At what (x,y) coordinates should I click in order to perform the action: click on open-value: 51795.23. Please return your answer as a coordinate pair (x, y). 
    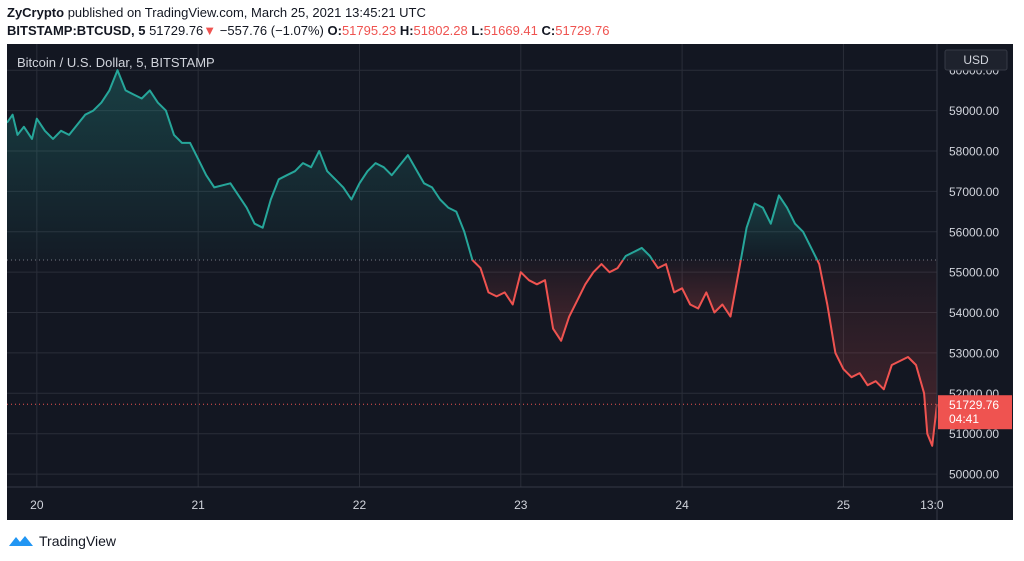
    Looking at the image, I should click on (369, 30).